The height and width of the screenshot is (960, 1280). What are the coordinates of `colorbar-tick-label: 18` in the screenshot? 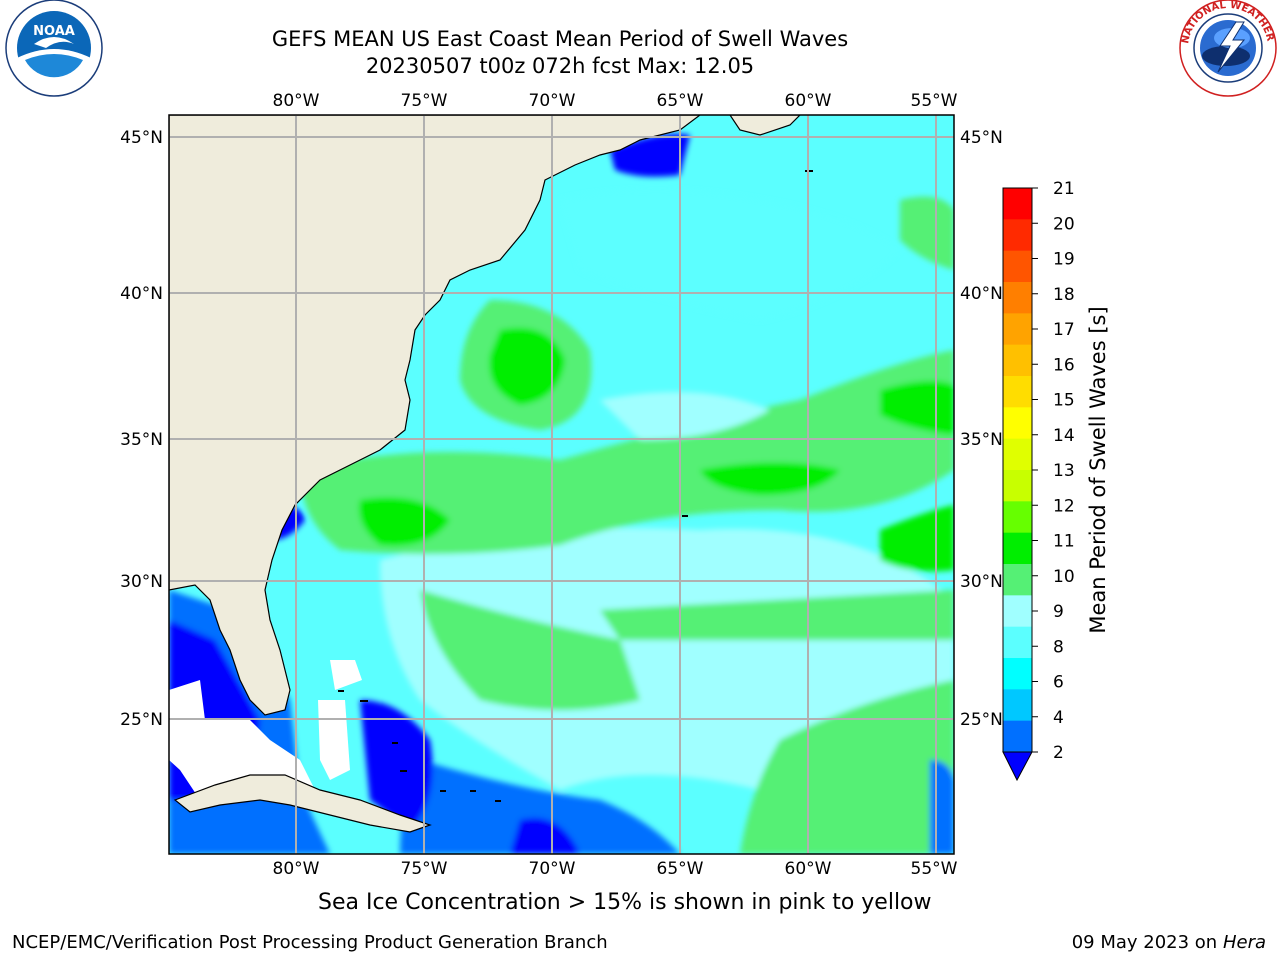 It's located at (1064, 295).